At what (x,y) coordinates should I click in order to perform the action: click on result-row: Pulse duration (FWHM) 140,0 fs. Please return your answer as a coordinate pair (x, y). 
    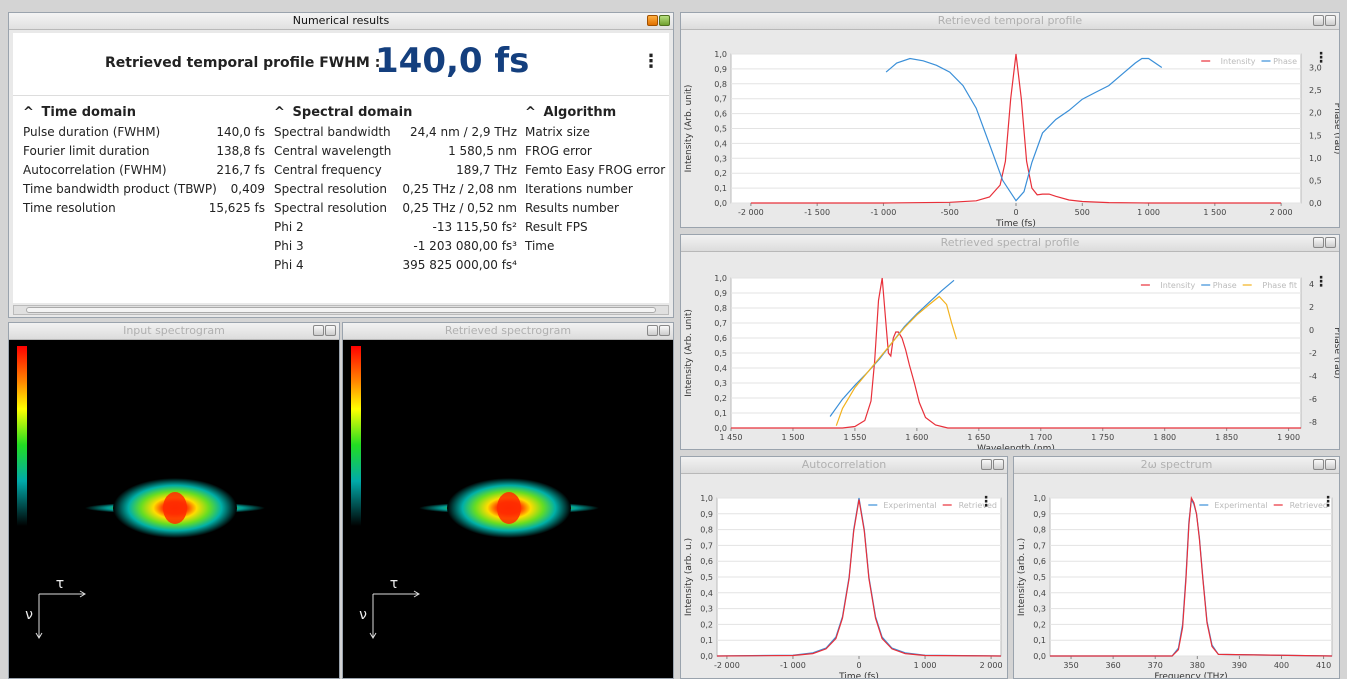
    Looking at the image, I should click on (144, 134).